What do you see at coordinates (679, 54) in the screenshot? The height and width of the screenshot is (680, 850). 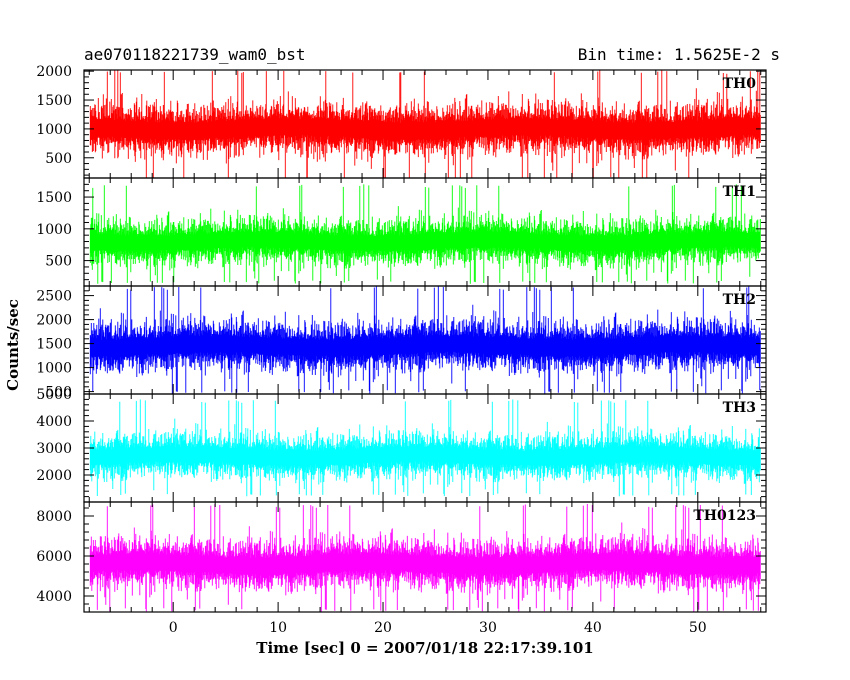 I see `bin-time-label: Bin time: 1.5625E-2 s` at bounding box center [679, 54].